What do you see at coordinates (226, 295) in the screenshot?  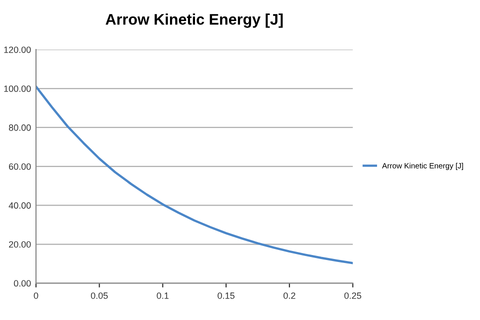 I see `x-tick-label: 0.15` at bounding box center [226, 295].